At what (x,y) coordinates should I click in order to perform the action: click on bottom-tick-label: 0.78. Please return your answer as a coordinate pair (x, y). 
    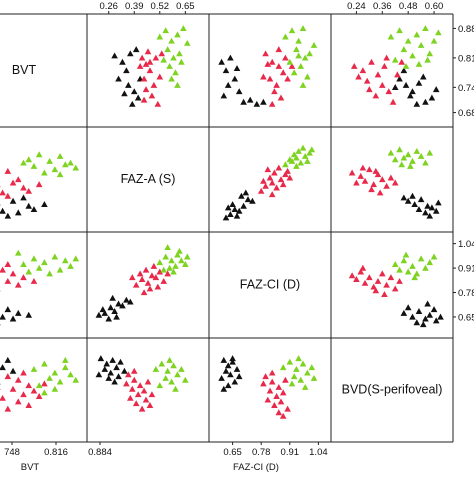
    Looking at the image, I should click on (261, 452).